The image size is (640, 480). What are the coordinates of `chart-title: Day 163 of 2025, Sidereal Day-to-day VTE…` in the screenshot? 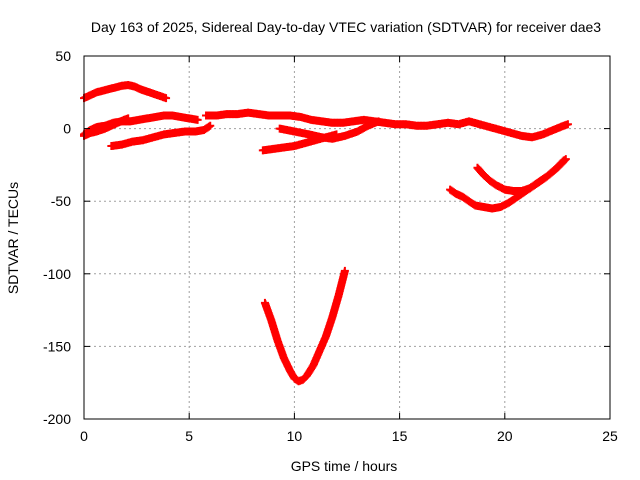 It's located at (346, 27).